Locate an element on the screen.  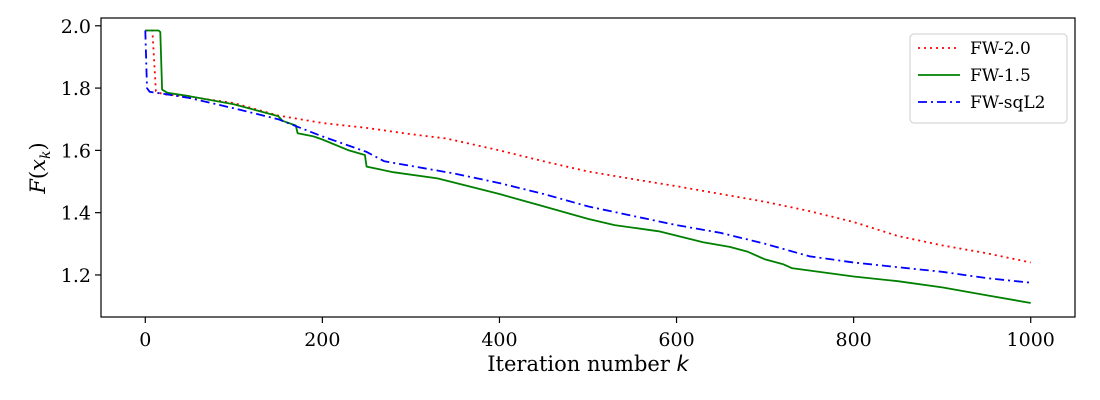
x-axis-ticks: 0 200 400 600 800 1000 is located at coordinates (597, 334).